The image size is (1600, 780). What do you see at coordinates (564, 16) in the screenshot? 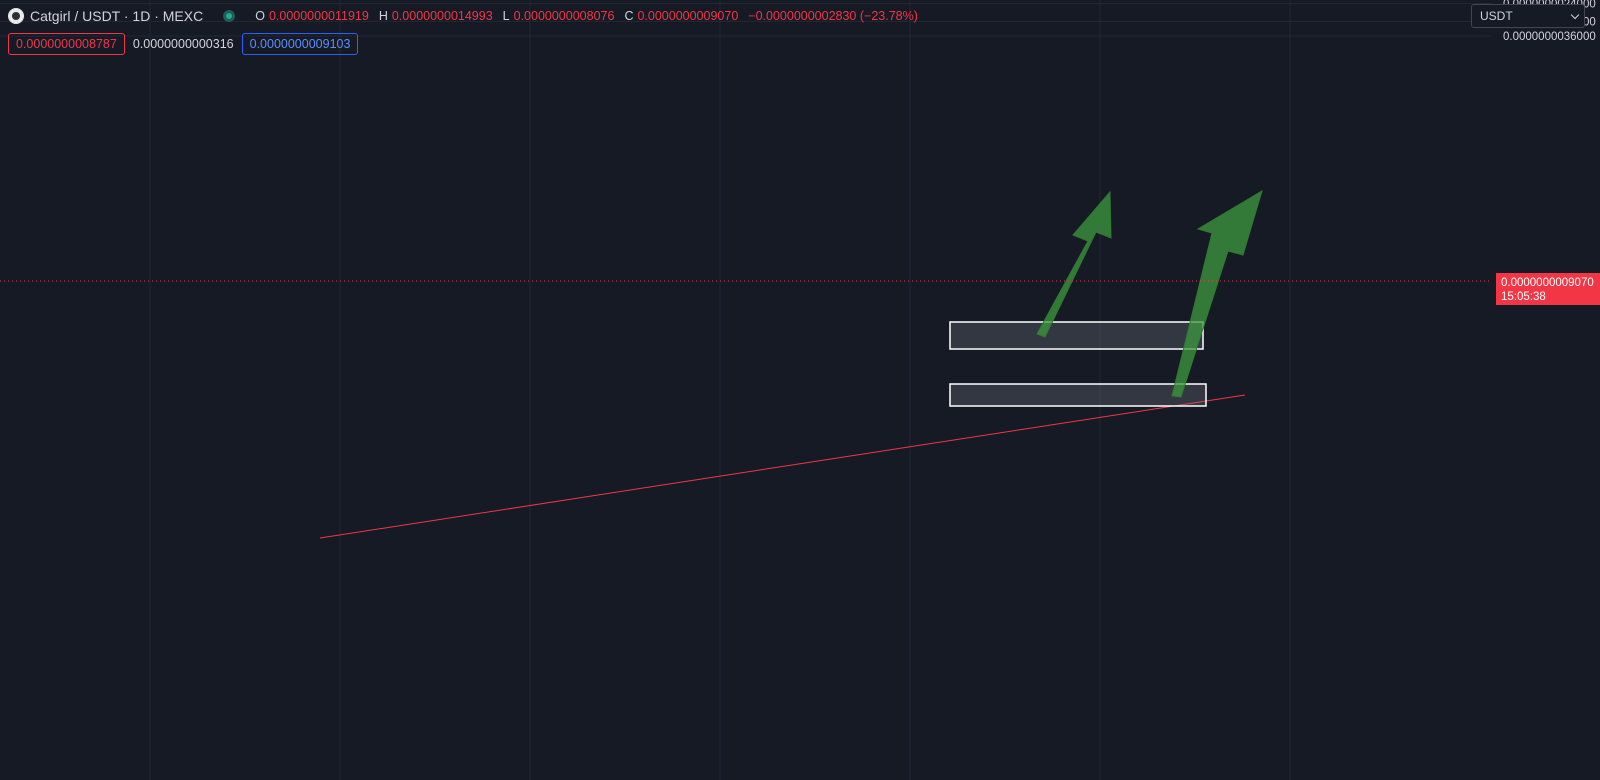
I see `low-value: 0.0000000008076` at bounding box center [564, 16].